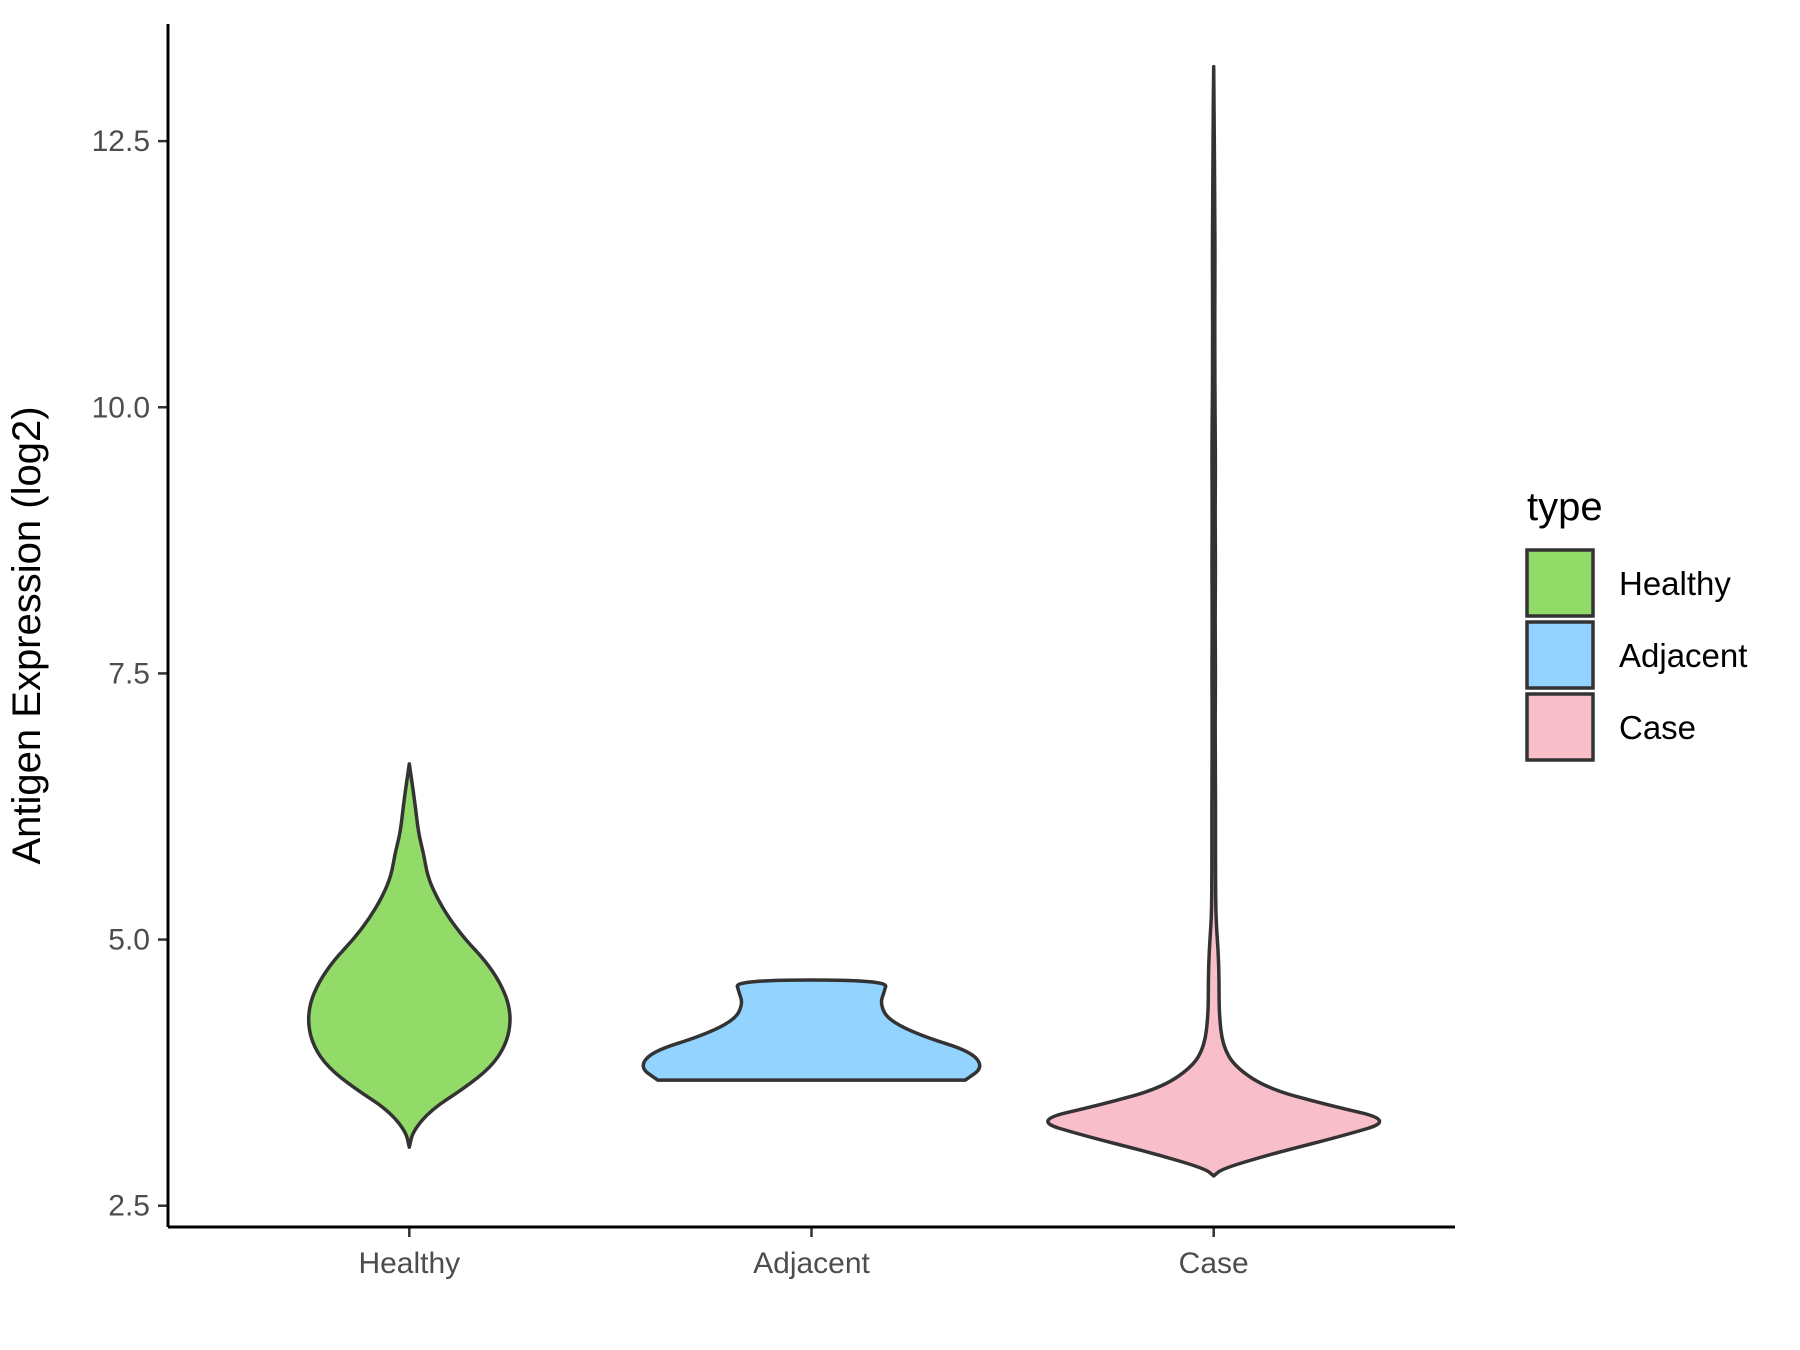  What do you see at coordinates (121, 407) in the screenshot?
I see `y-tick-label: 10.0` at bounding box center [121, 407].